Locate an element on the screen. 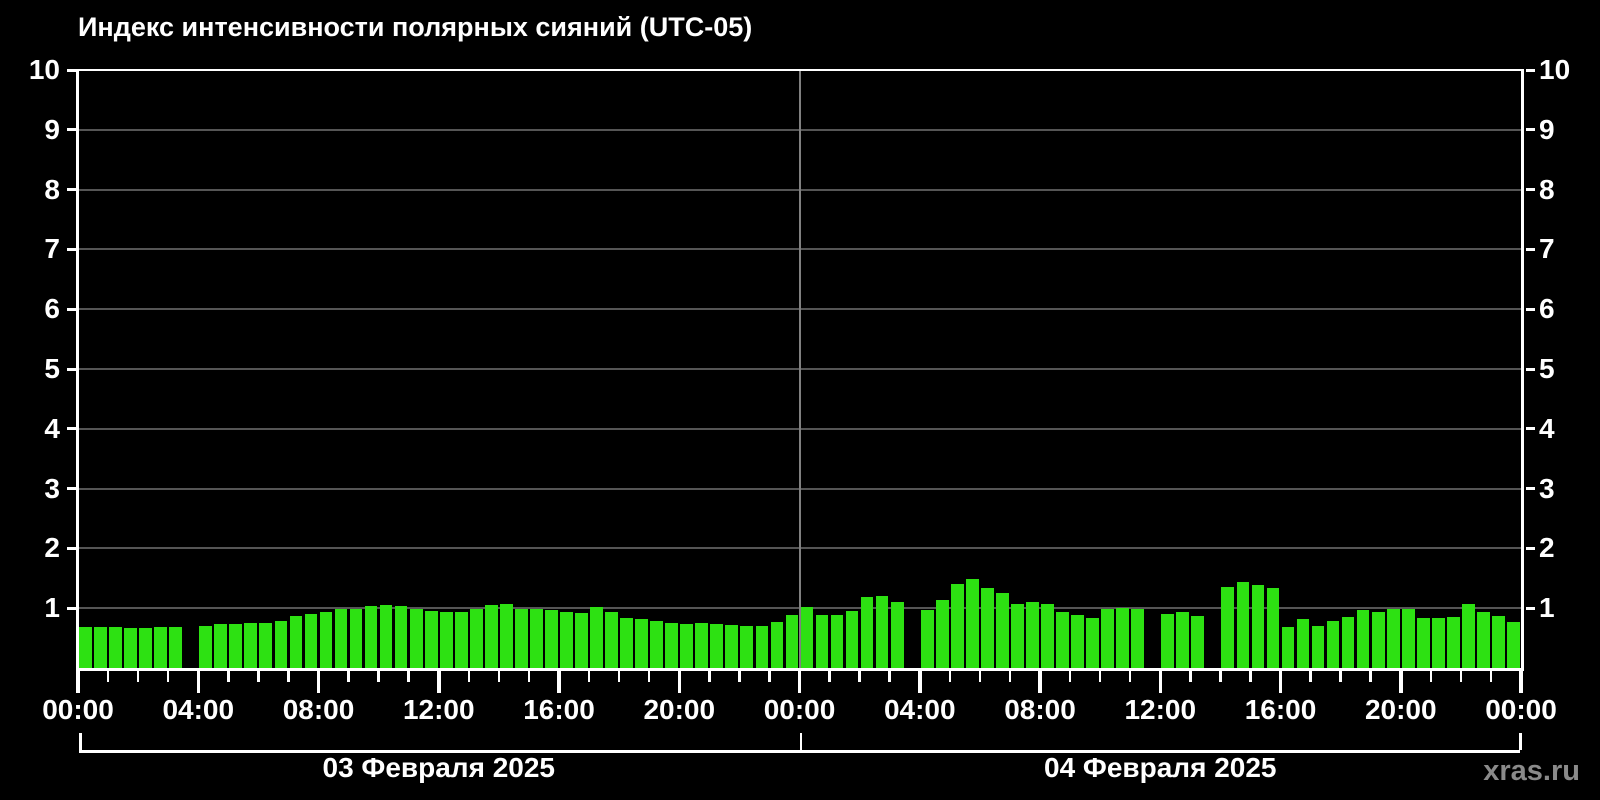 This screenshot has height=800, width=1600. y-axis-label: 9 is located at coordinates (52, 129).